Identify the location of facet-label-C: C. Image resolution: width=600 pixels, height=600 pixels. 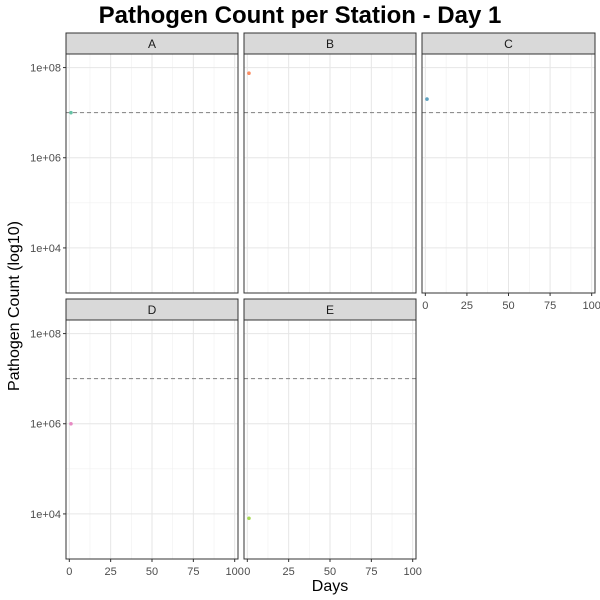
(508, 44).